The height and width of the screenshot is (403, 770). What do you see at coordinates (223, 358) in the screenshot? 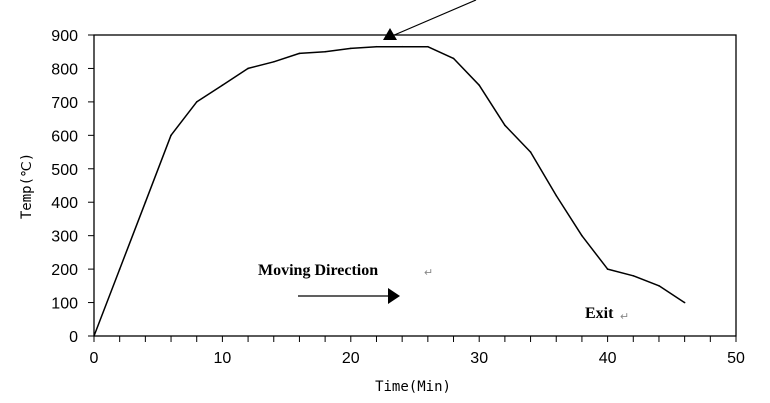
I see `x-tick-label-10: 10` at bounding box center [223, 358].